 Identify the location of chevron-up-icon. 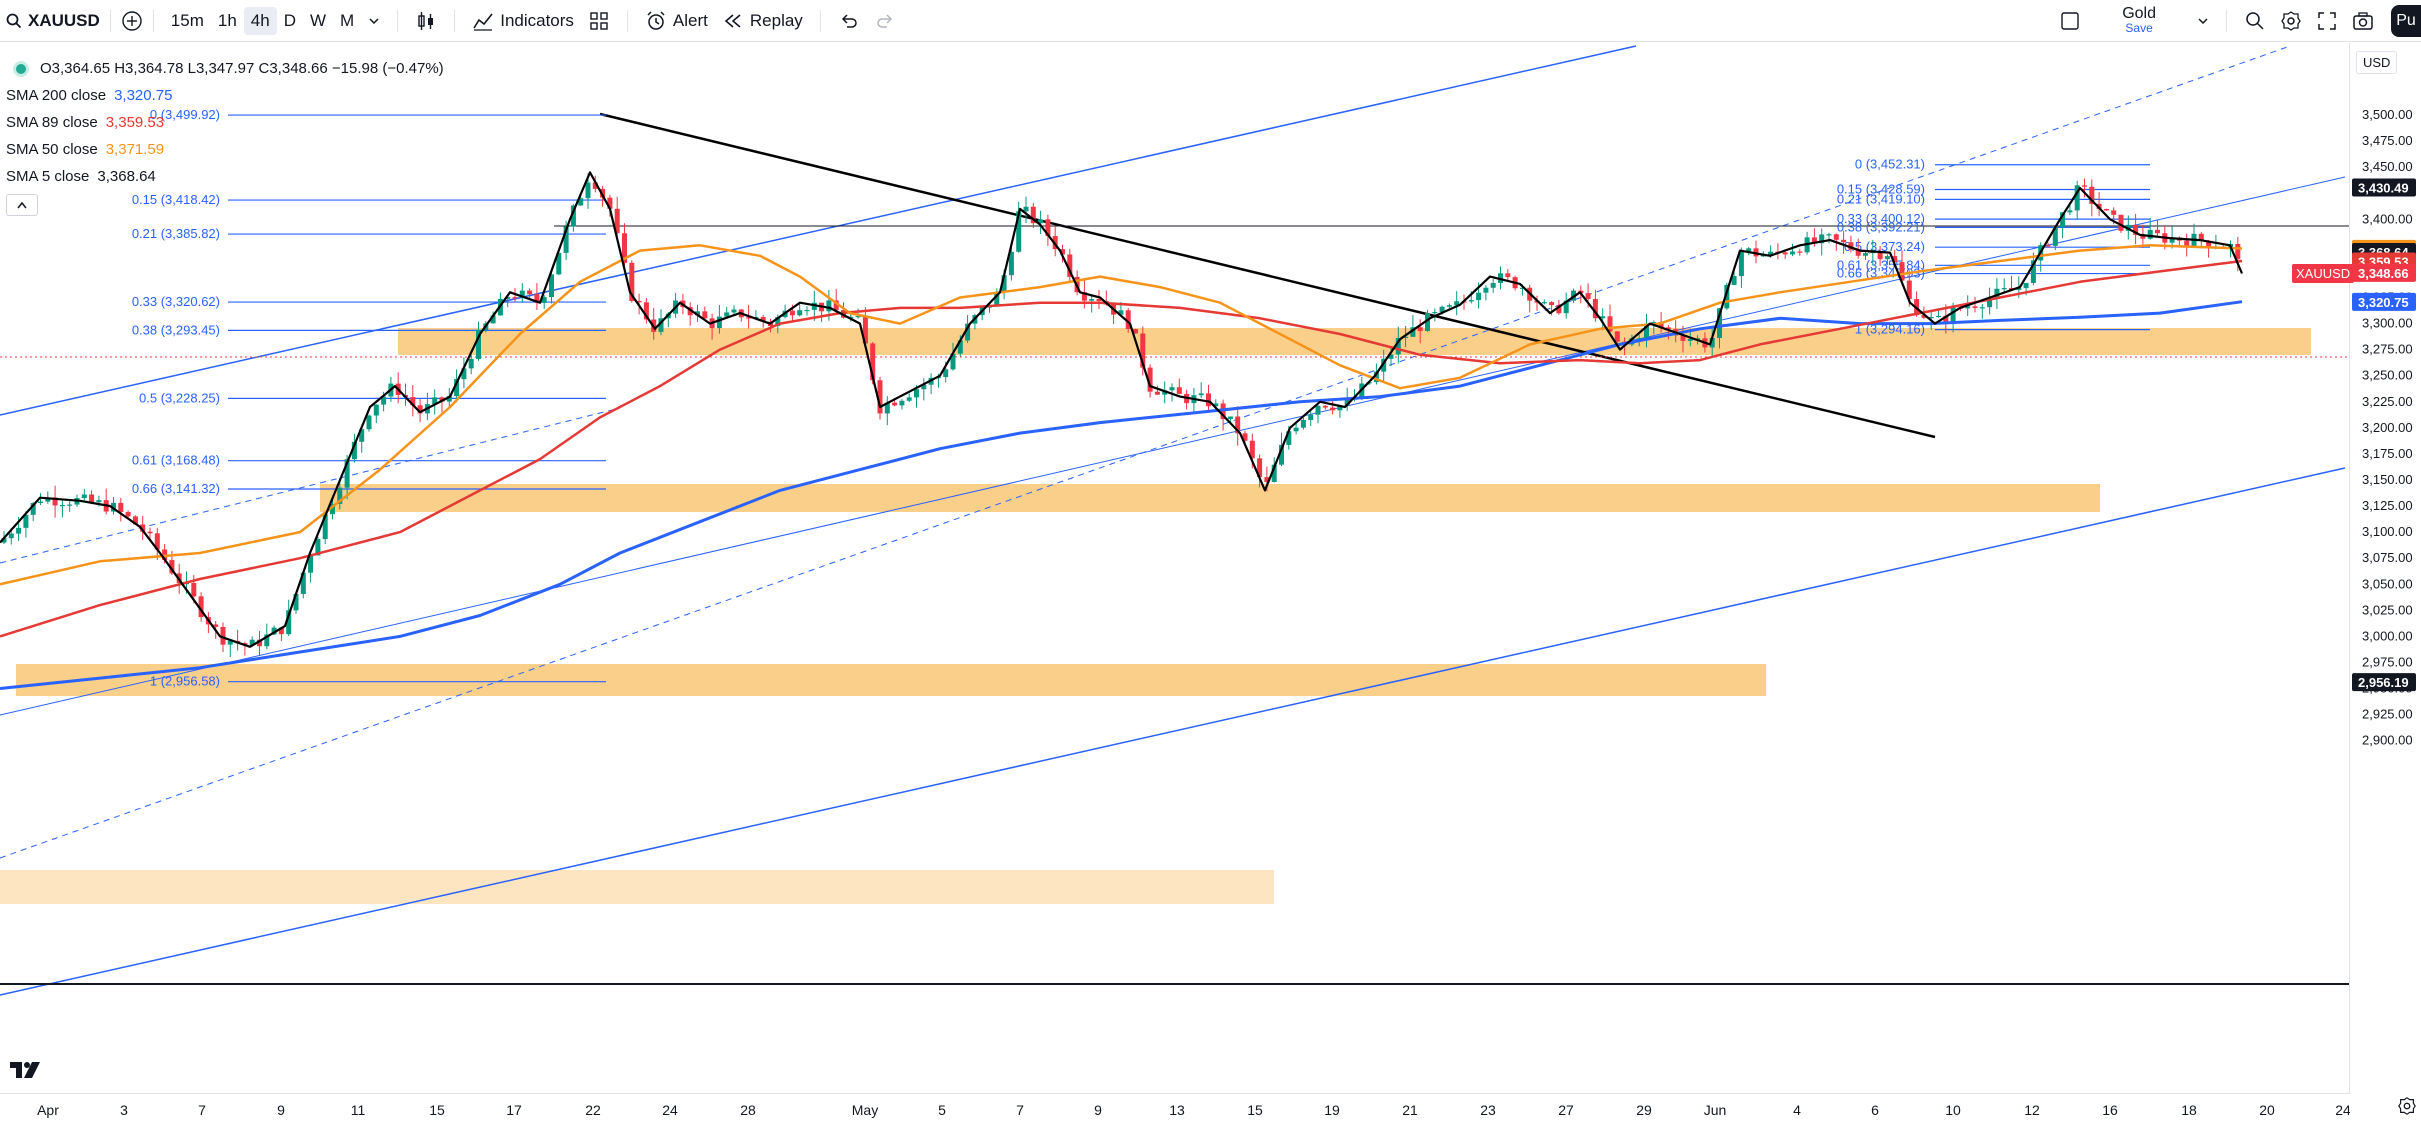
(22, 205).